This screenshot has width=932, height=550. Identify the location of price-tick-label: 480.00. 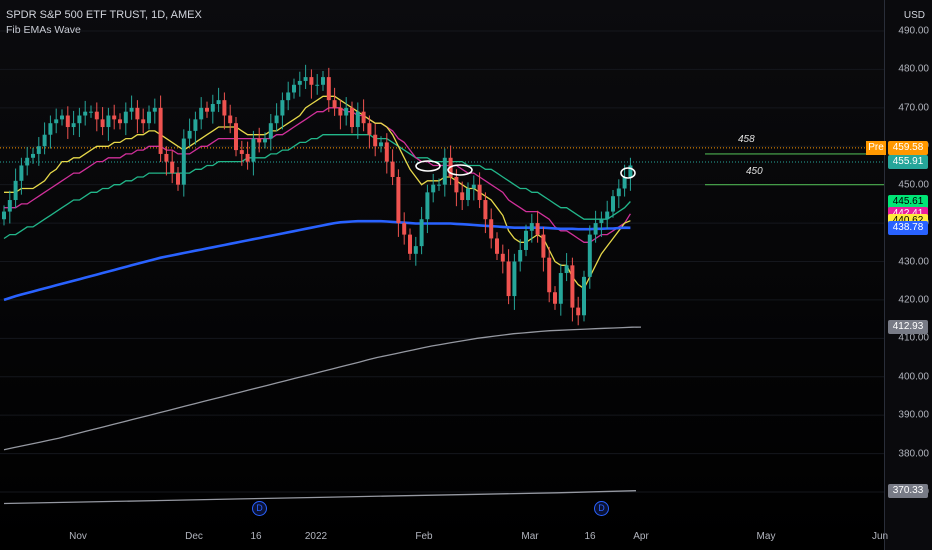
(913, 69).